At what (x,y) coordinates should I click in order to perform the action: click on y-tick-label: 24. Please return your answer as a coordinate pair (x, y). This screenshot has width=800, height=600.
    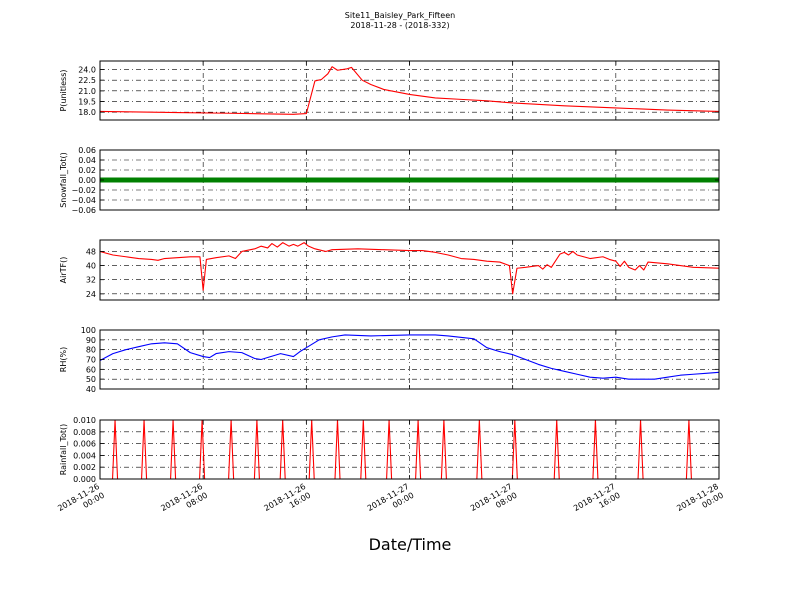
    Looking at the image, I should click on (91, 294).